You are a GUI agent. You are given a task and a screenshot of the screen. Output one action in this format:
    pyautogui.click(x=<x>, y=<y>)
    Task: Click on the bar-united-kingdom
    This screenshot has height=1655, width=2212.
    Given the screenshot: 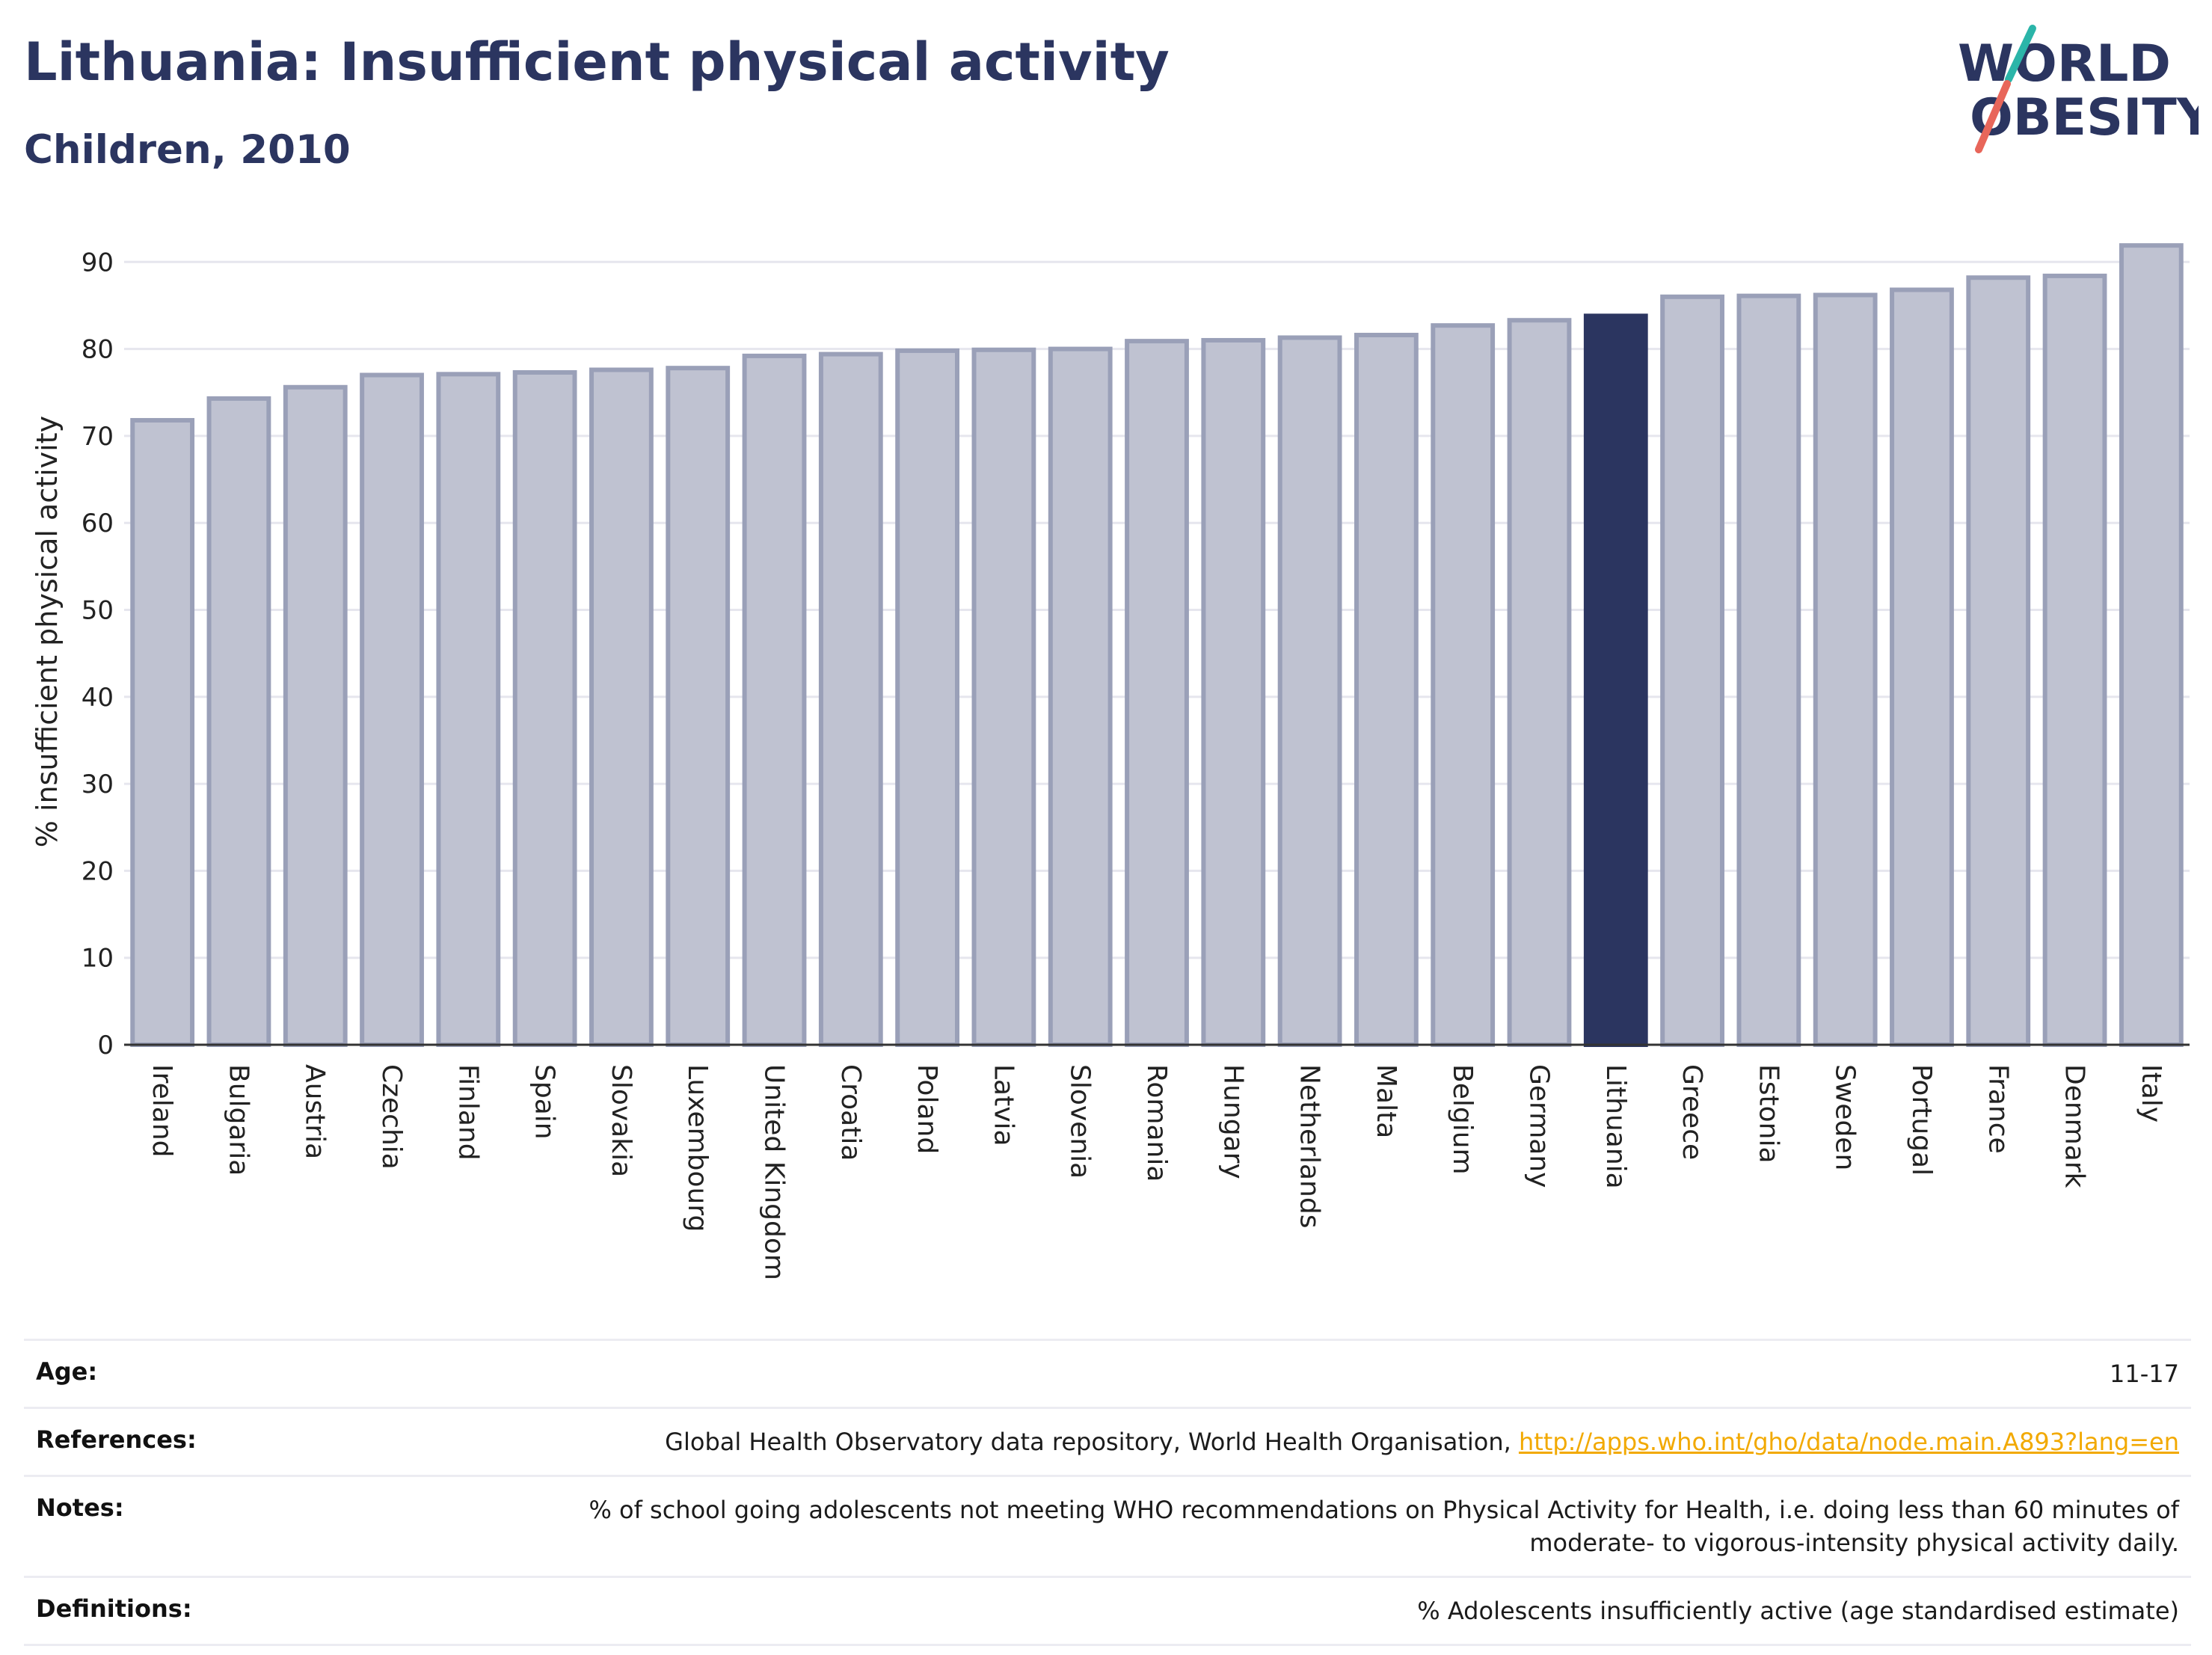 What is the action you would take?
    pyautogui.click(x=774, y=700)
    